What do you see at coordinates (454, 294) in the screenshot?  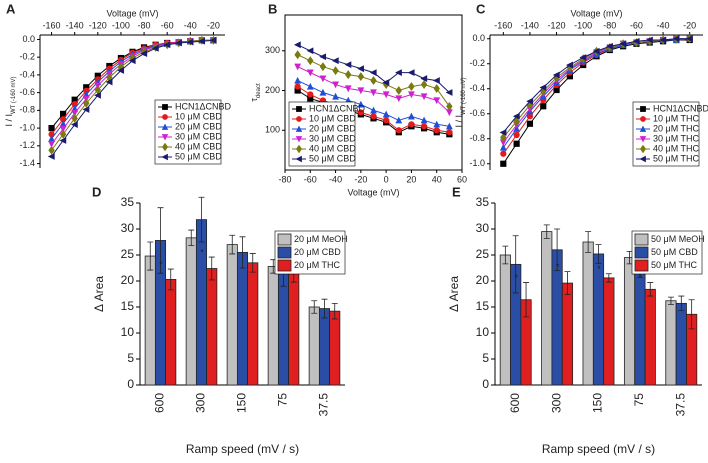 I see `y-axis-label-main: Δ Area` at bounding box center [454, 294].